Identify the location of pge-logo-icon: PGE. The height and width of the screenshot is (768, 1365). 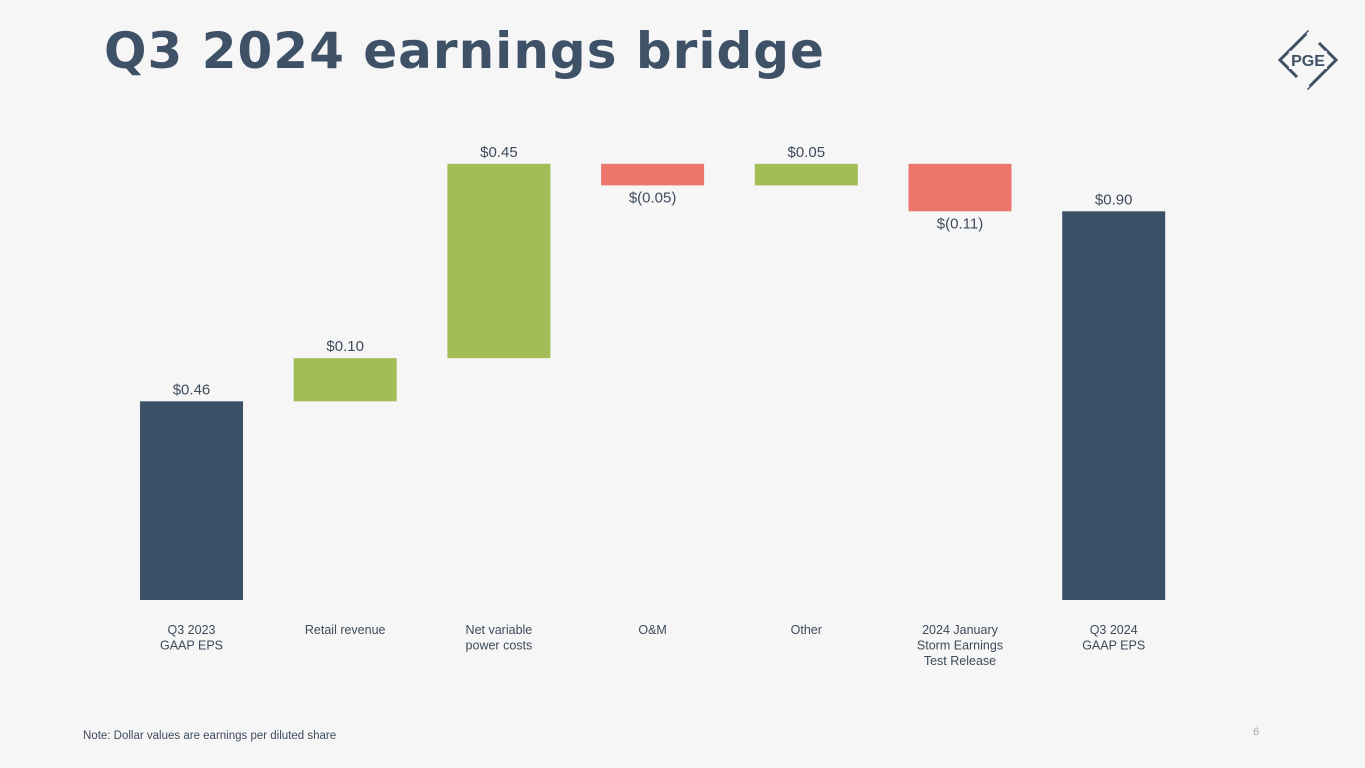
(1308, 60).